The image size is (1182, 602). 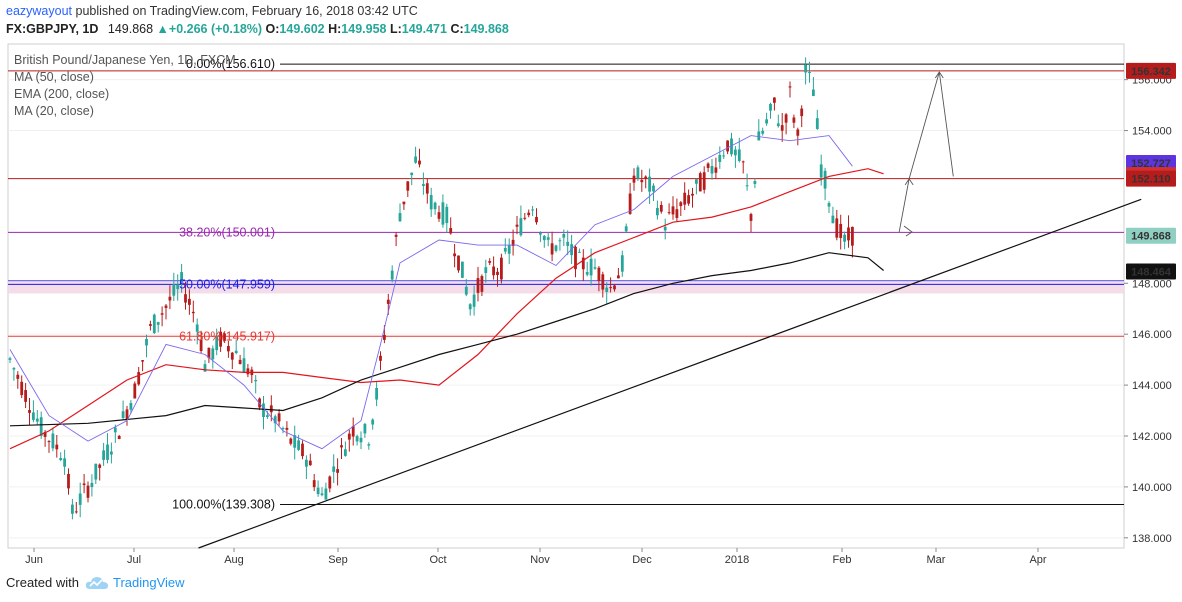 What do you see at coordinates (1152, 539) in the screenshot?
I see `y-tick-label: 138.000` at bounding box center [1152, 539].